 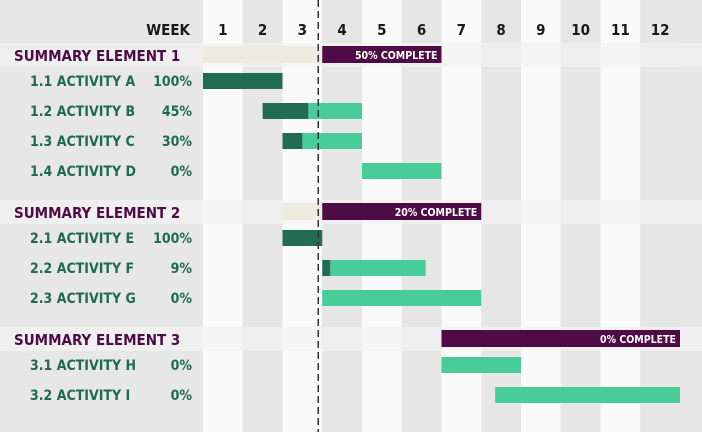 What do you see at coordinates (83, 366) in the screenshot?
I see `activity-label-3-1: 3.1 ACTIVITY H` at bounding box center [83, 366].